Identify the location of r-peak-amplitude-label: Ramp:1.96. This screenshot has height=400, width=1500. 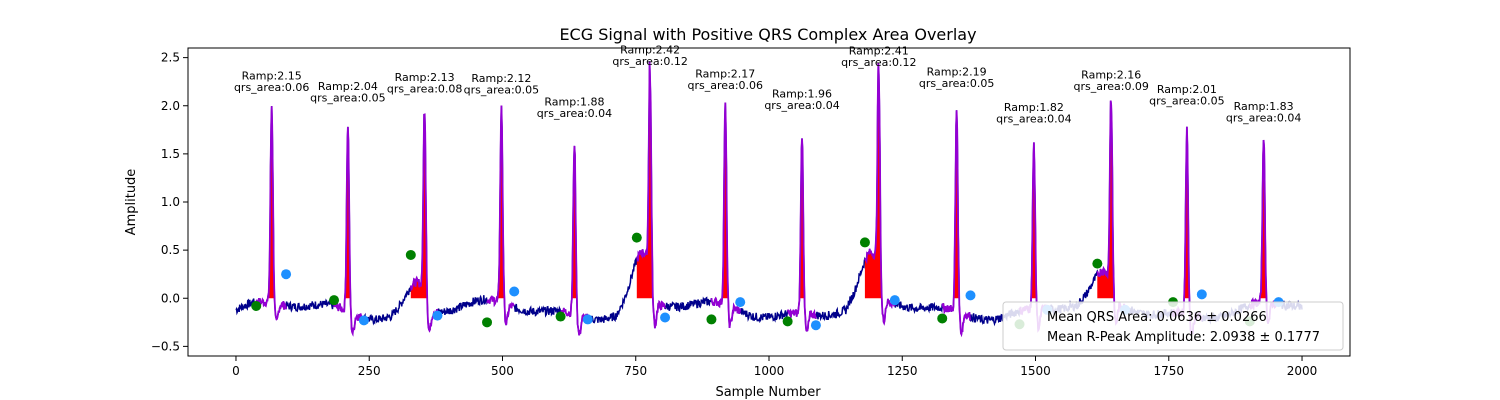
(802, 94).